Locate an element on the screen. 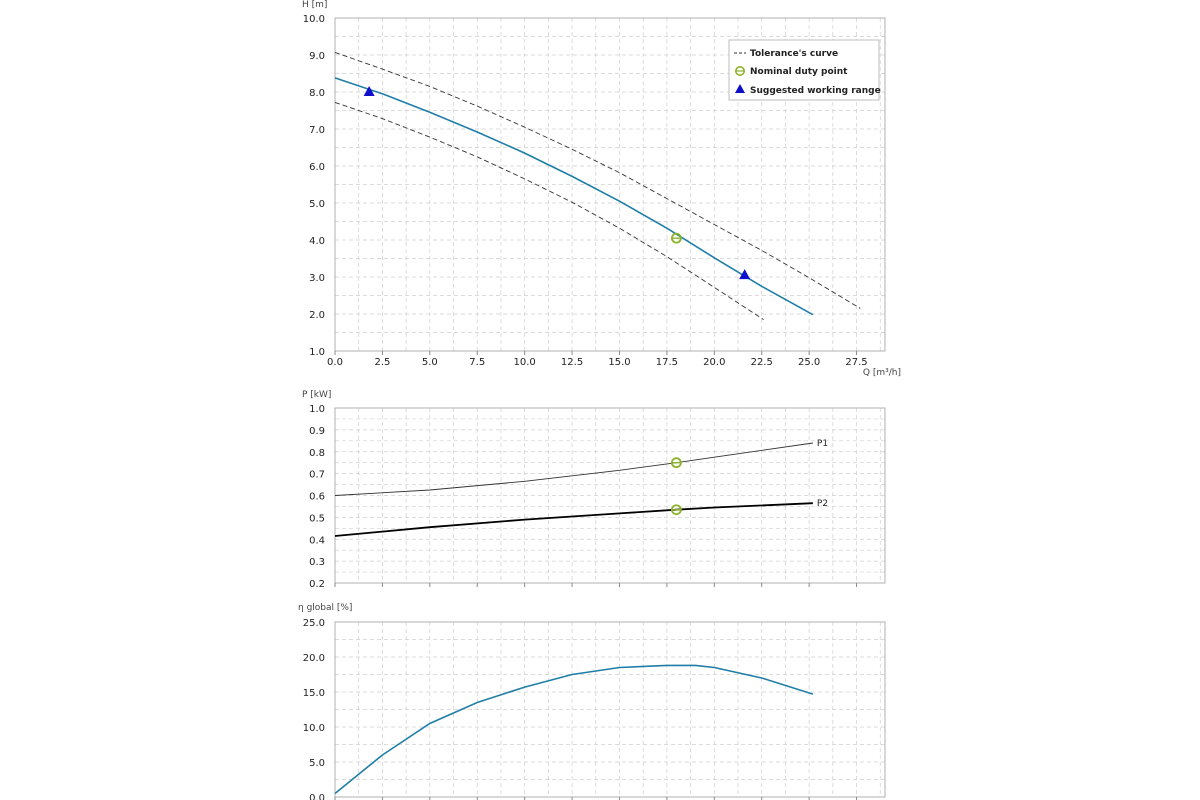 The image size is (1200, 800). legend-nominal-swatch is located at coordinates (739, 71).